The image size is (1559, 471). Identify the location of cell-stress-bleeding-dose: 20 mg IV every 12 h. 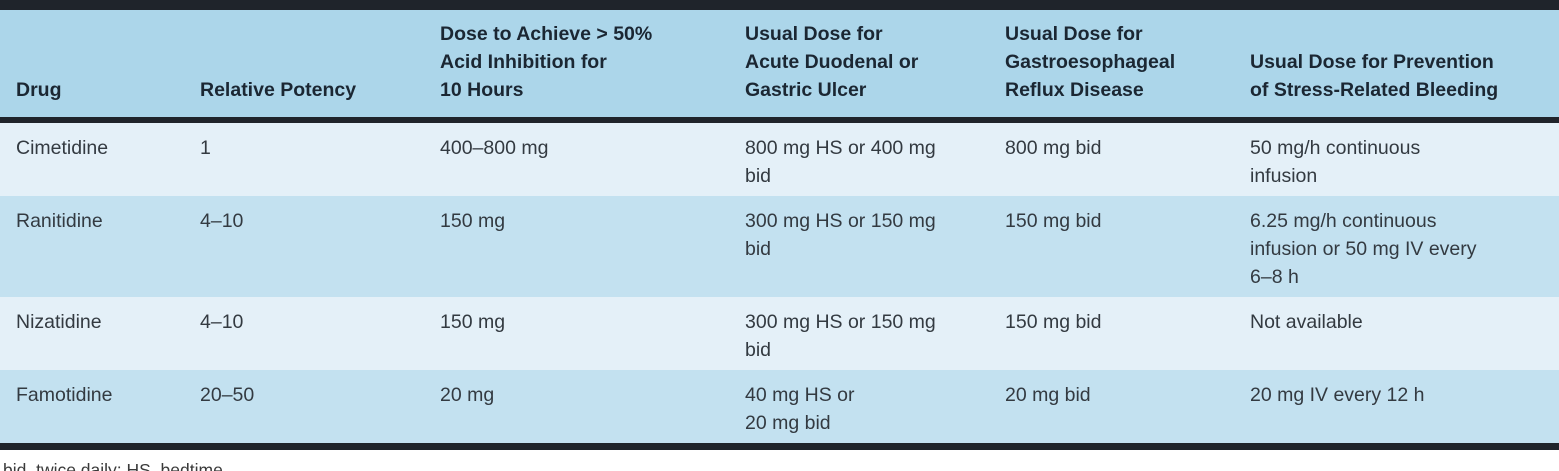
(1397, 408).